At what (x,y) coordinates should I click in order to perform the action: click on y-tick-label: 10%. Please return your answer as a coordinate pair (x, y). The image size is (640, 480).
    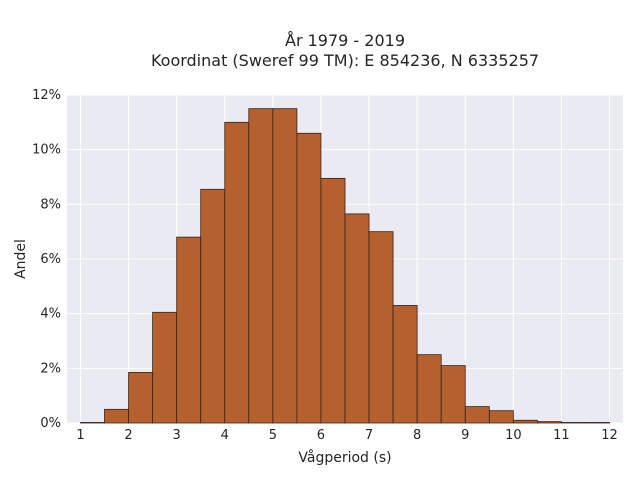
    Looking at the image, I should click on (46, 150).